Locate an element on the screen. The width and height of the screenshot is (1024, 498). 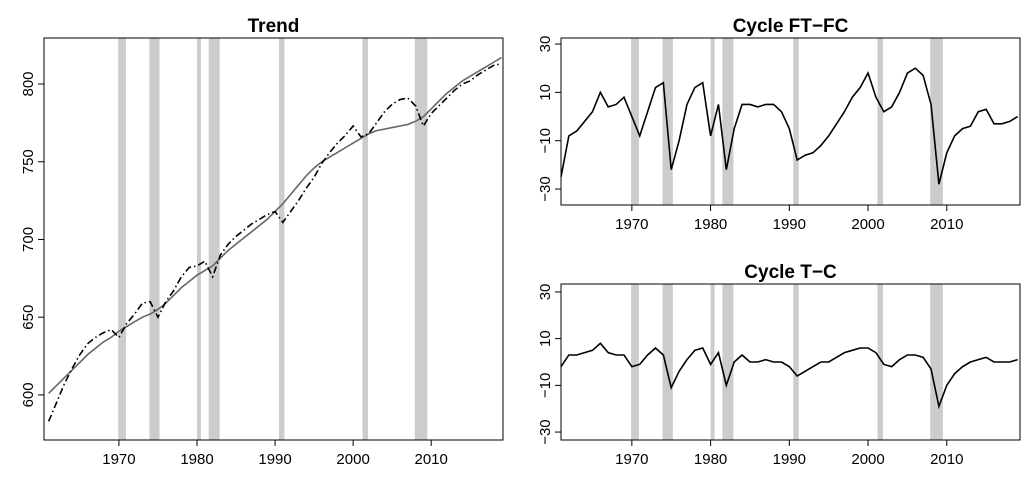
plot-frame is located at coordinates (790, 362).